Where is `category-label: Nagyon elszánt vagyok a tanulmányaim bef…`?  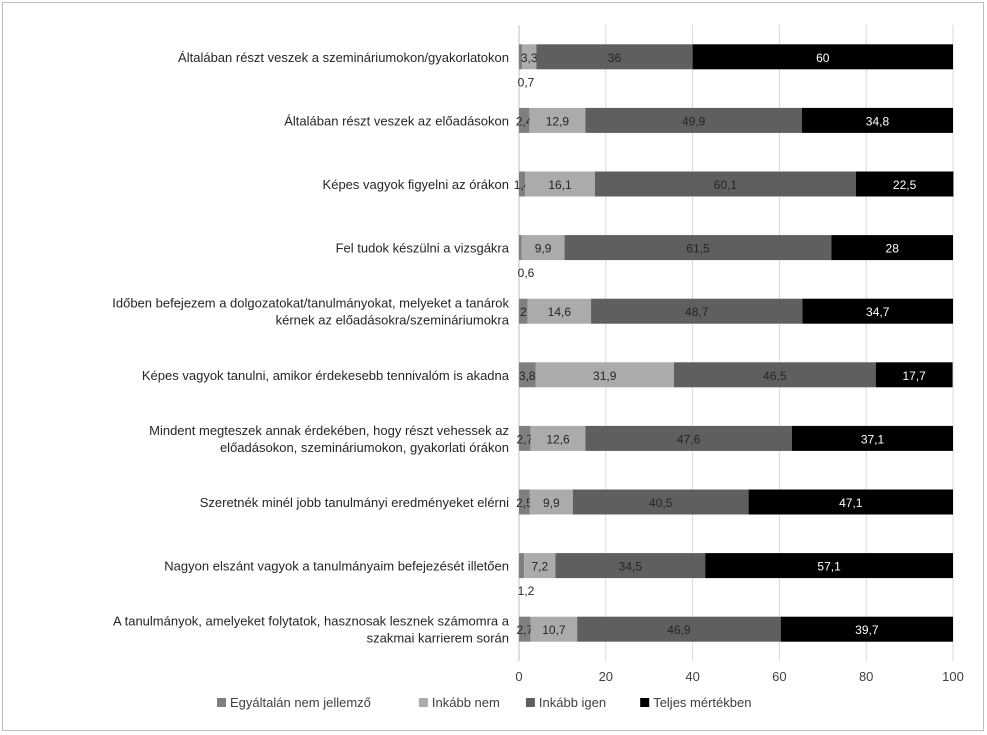 category-label: Nagyon elszánt vagyok a tanulmányaim bef… is located at coordinates (336, 566).